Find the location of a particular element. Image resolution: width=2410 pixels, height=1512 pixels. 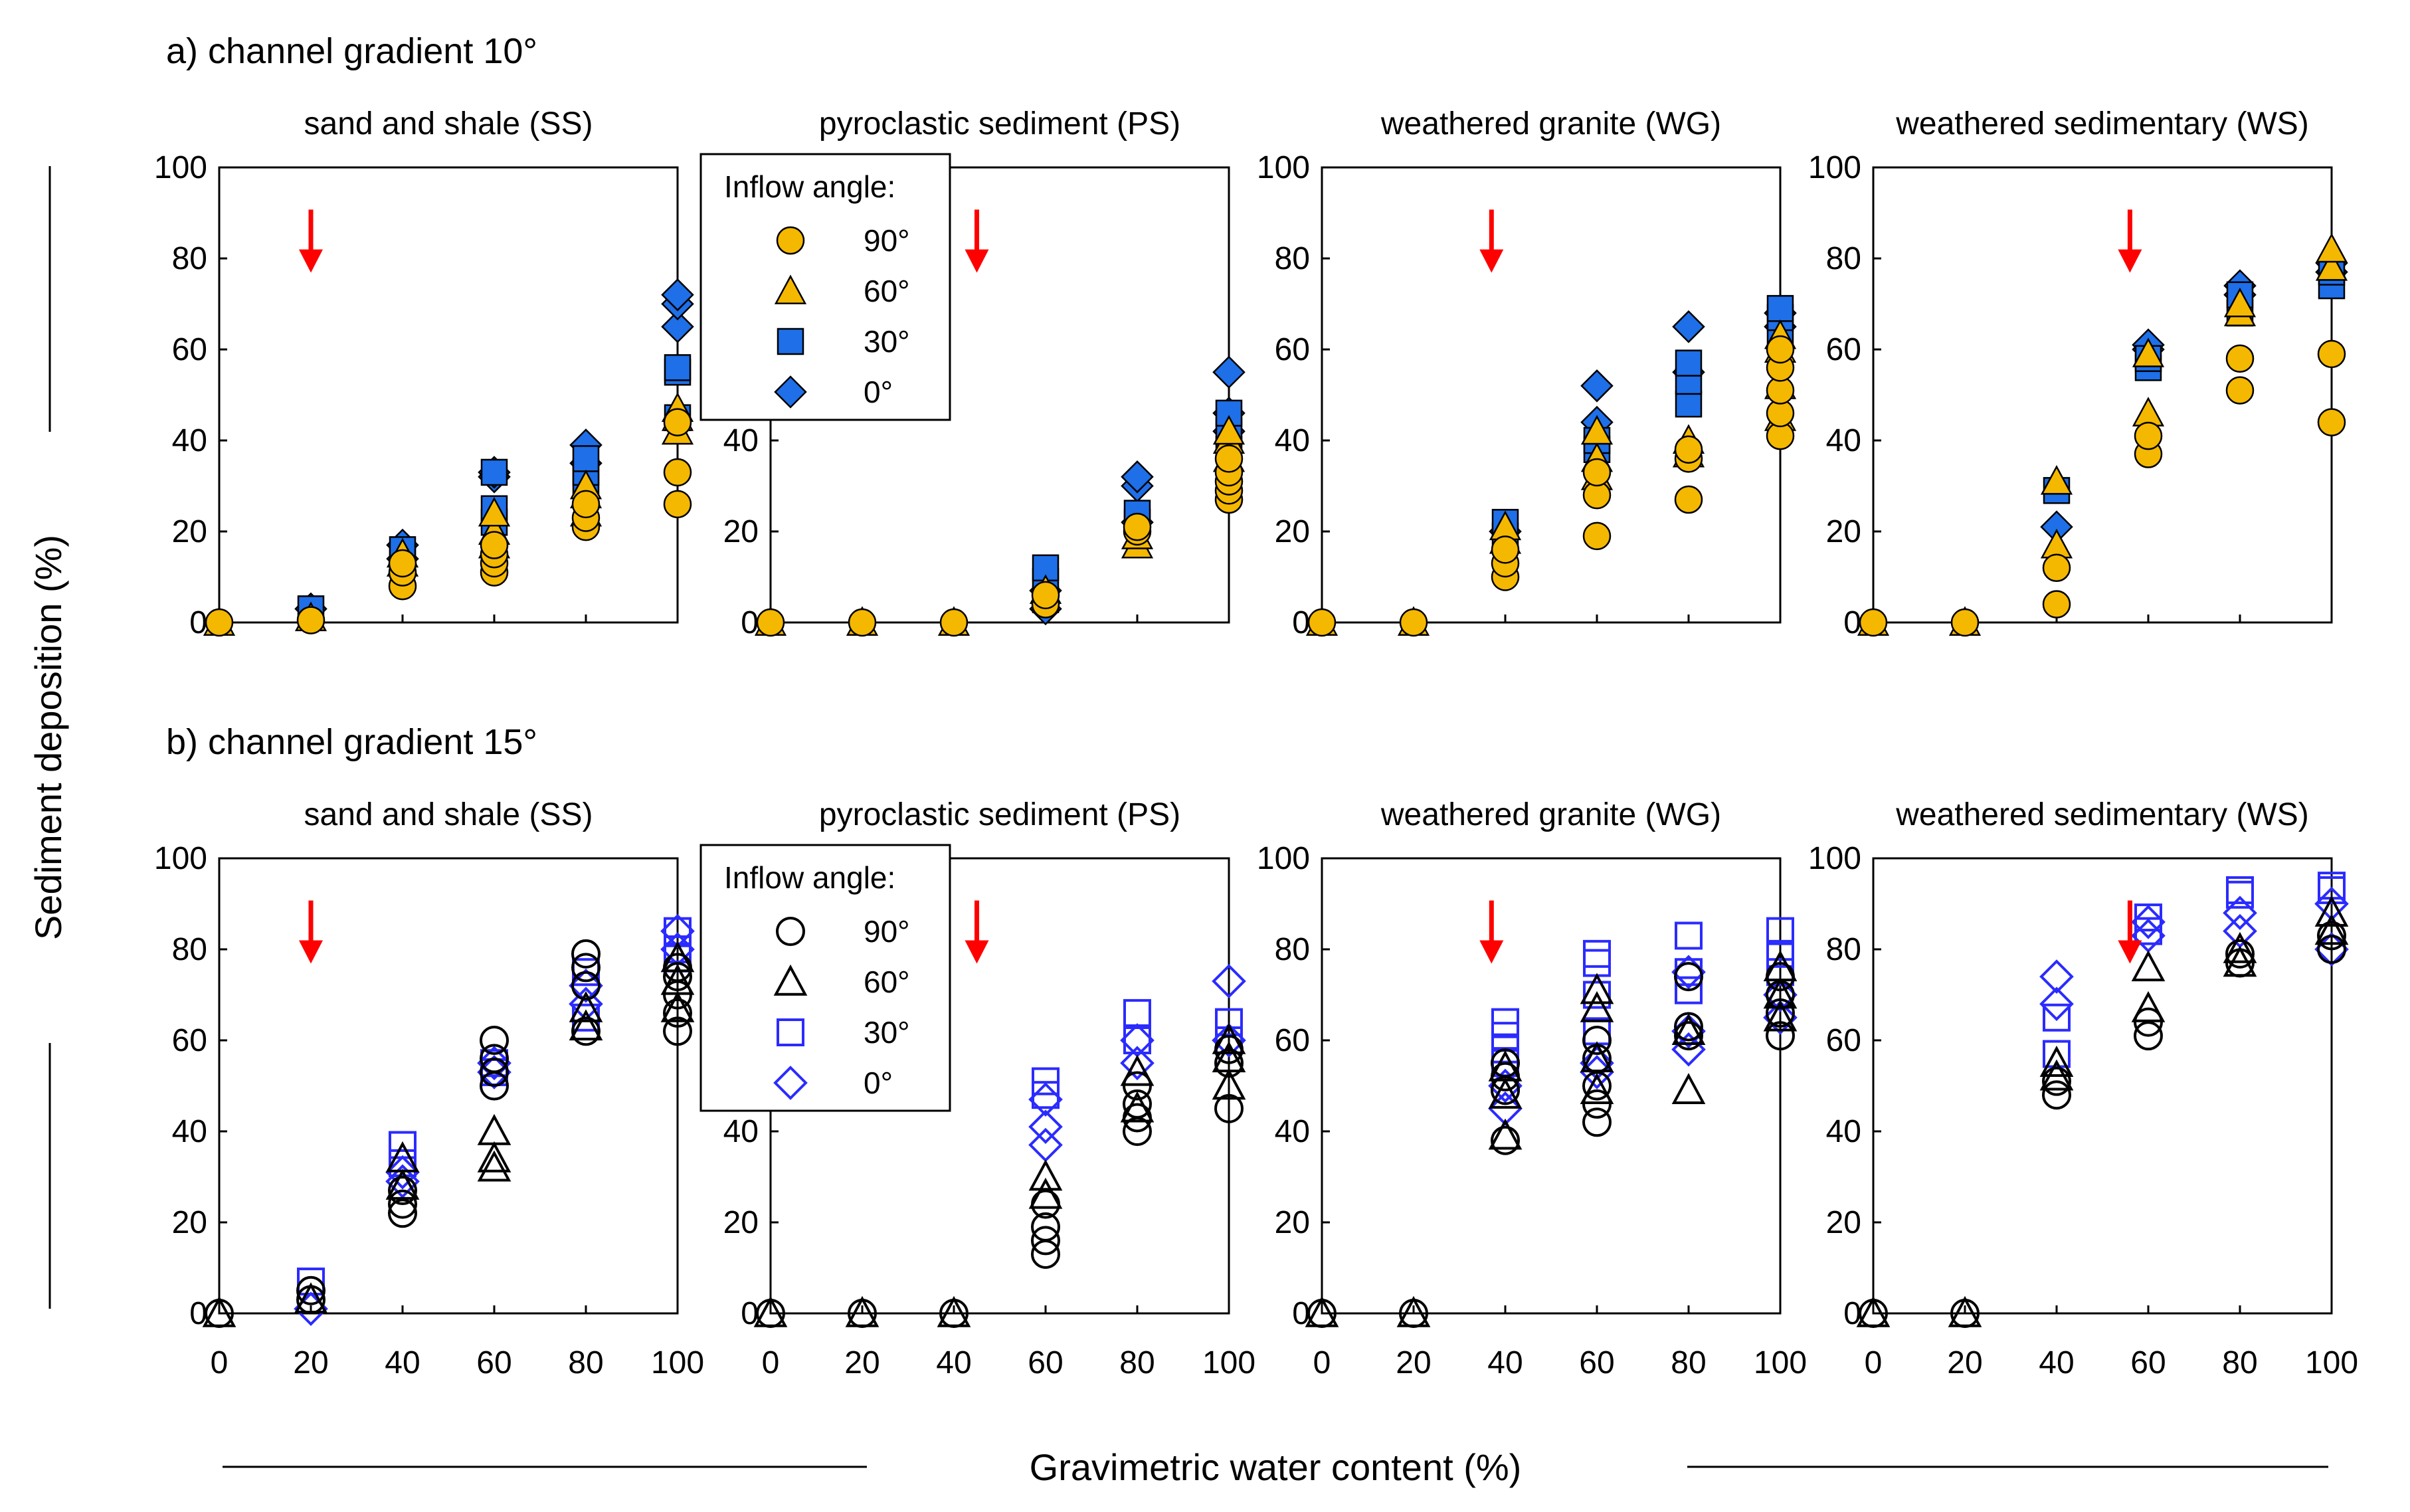

legend-label: 0° is located at coordinates (878, 1083).